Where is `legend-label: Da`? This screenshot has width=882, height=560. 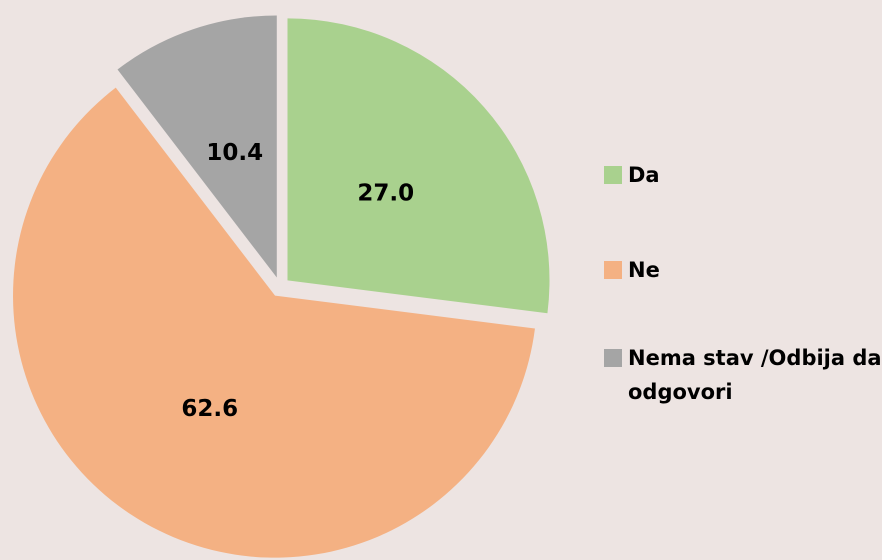
legend-label: Da is located at coordinates (644, 175).